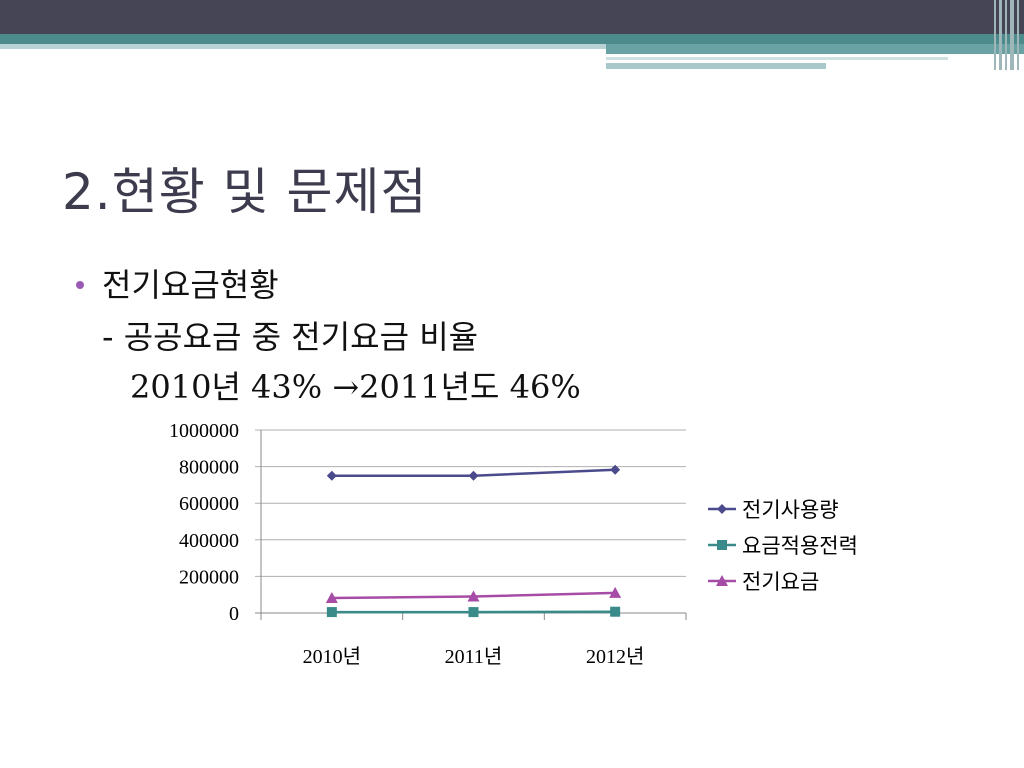 Image resolution: width=1024 pixels, height=768 pixels. I want to click on y-tick-label: 600000, so click(209, 504).